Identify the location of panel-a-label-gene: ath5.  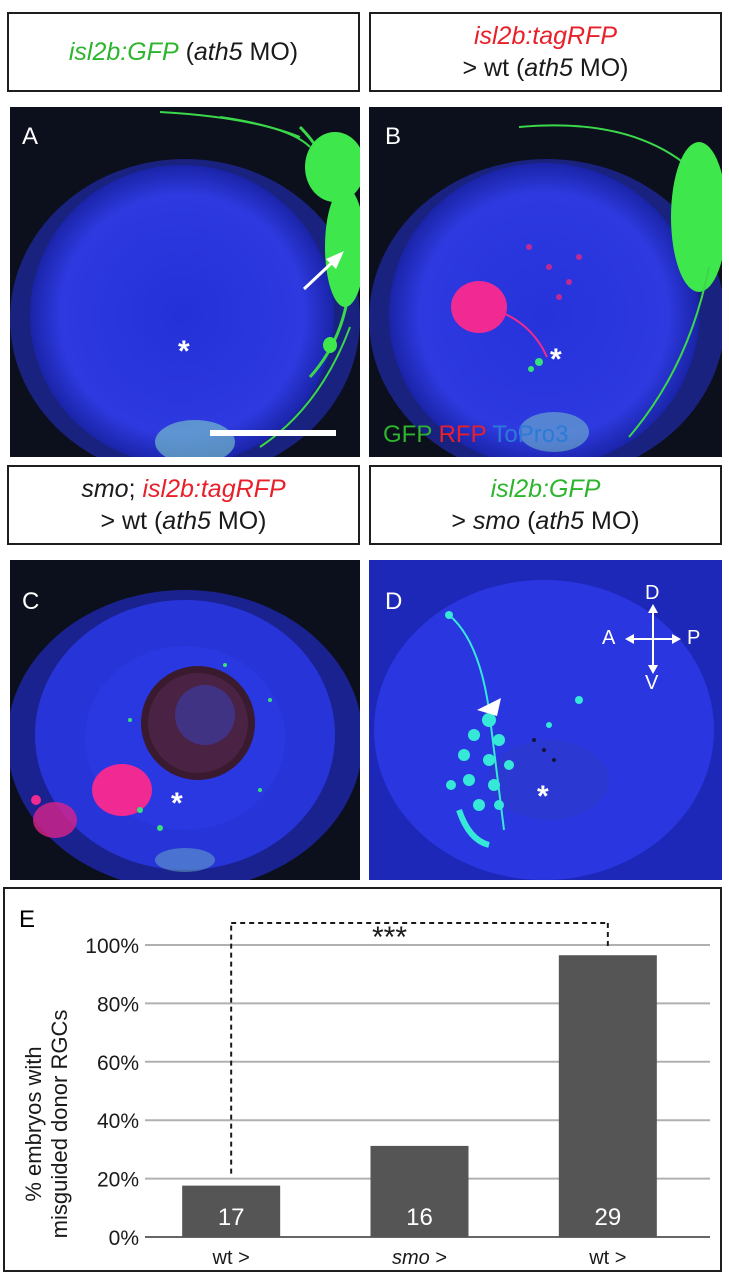
(218, 52).